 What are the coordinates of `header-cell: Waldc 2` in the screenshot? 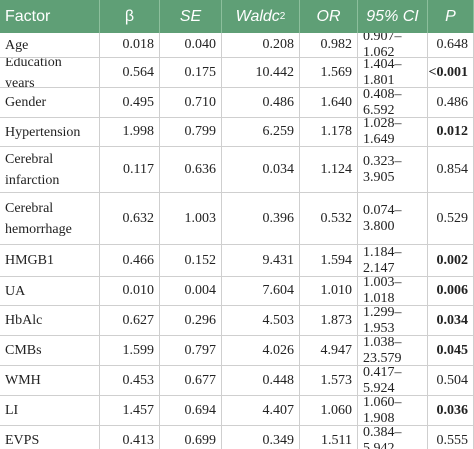 It's located at (261, 16).